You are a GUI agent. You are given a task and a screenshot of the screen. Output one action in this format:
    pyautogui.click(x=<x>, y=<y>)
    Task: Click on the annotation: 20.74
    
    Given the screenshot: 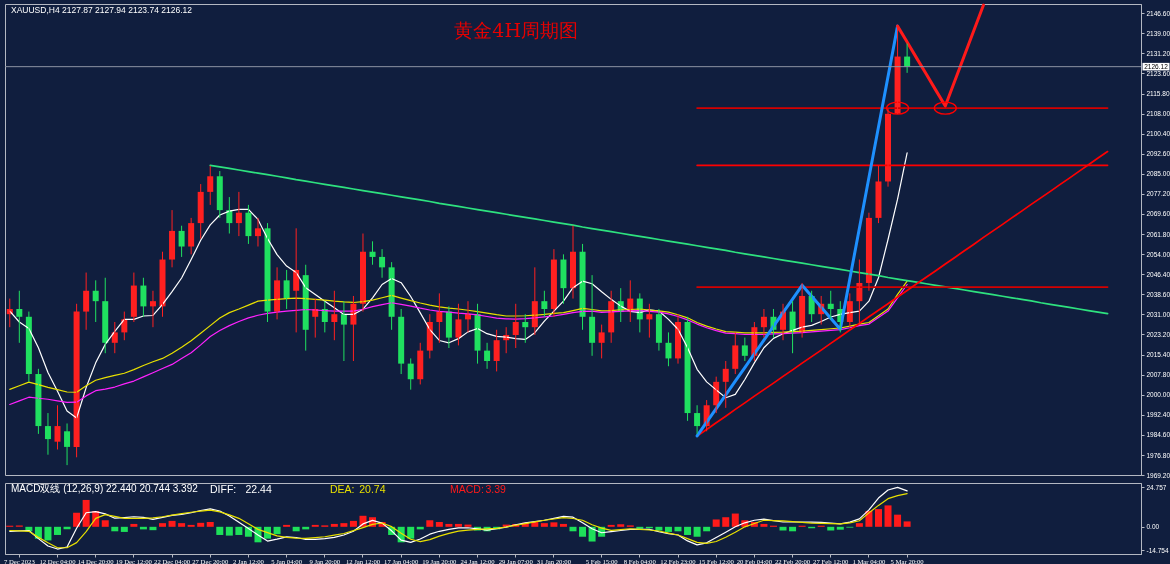 What is the action you would take?
    pyautogui.click(x=372, y=489)
    